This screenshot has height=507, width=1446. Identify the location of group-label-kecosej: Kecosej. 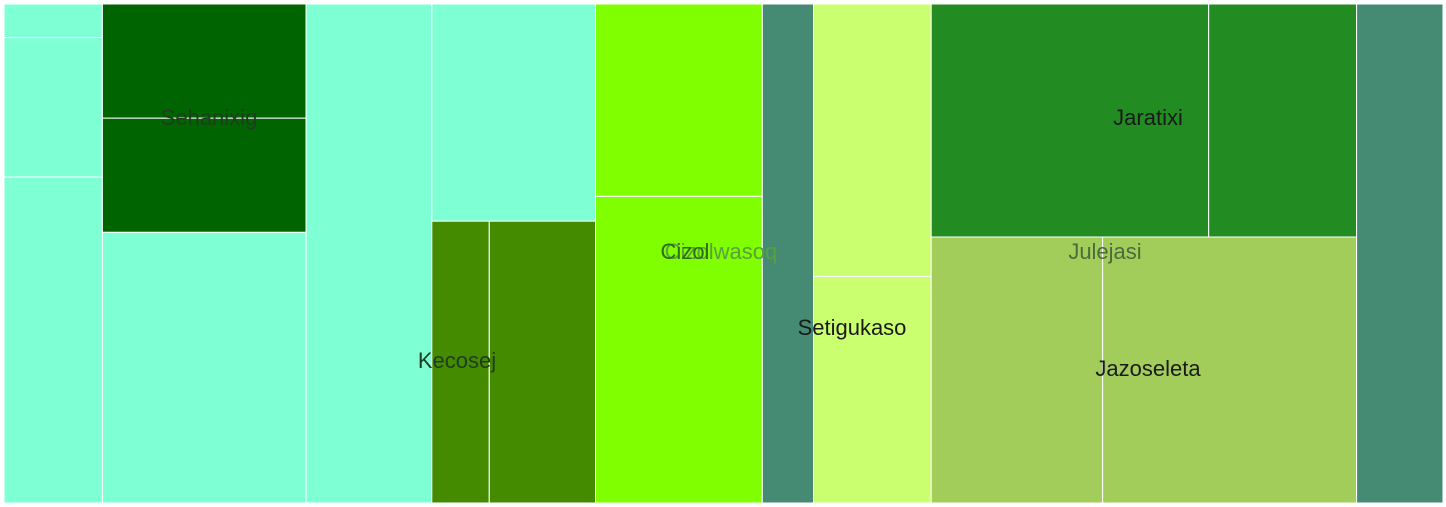
(457, 360).